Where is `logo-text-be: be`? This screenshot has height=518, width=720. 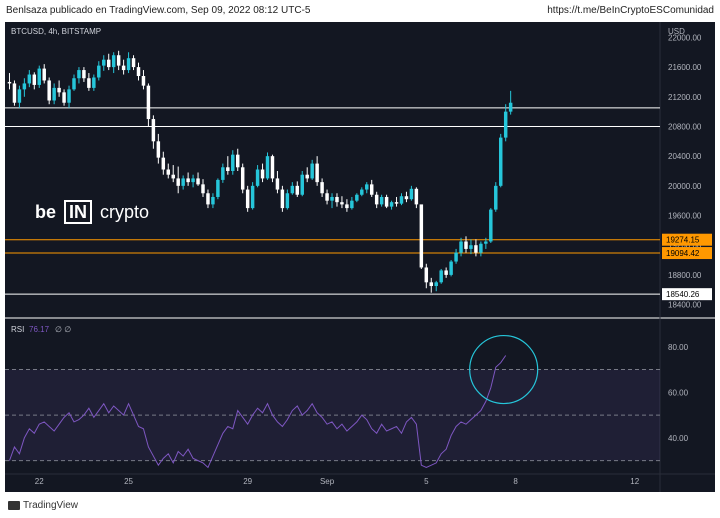
logo-text-be: be is located at coordinates (46, 212).